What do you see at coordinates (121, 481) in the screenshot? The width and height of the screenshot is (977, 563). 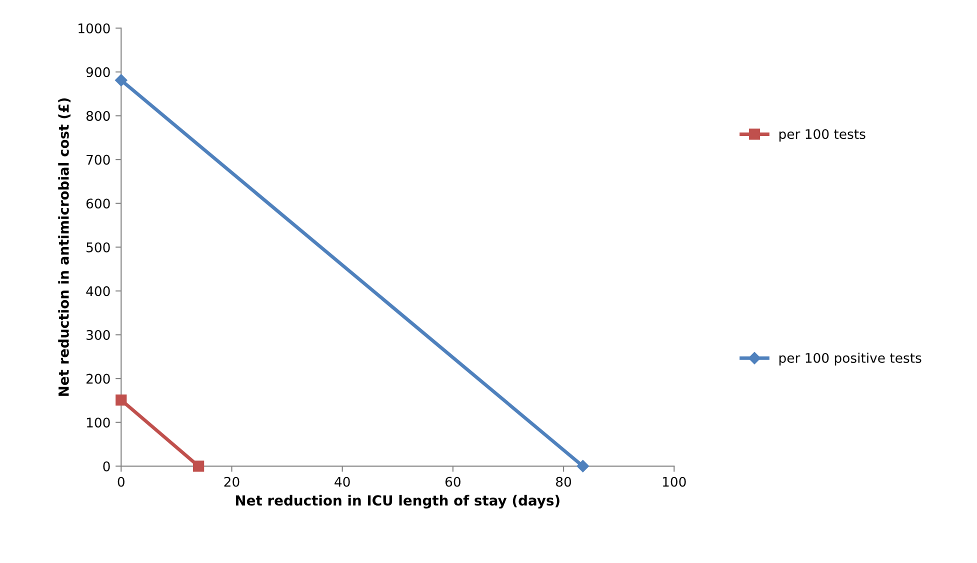 I see `x-tick-label: 0` at bounding box center [121, 481].